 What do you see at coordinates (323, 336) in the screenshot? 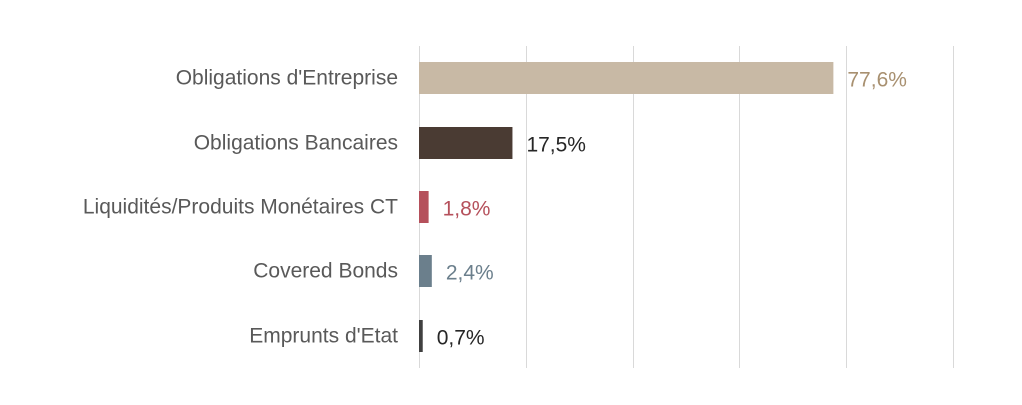
I see `category-label: Emprunts d'Etat` at bounding box center [323, 336].